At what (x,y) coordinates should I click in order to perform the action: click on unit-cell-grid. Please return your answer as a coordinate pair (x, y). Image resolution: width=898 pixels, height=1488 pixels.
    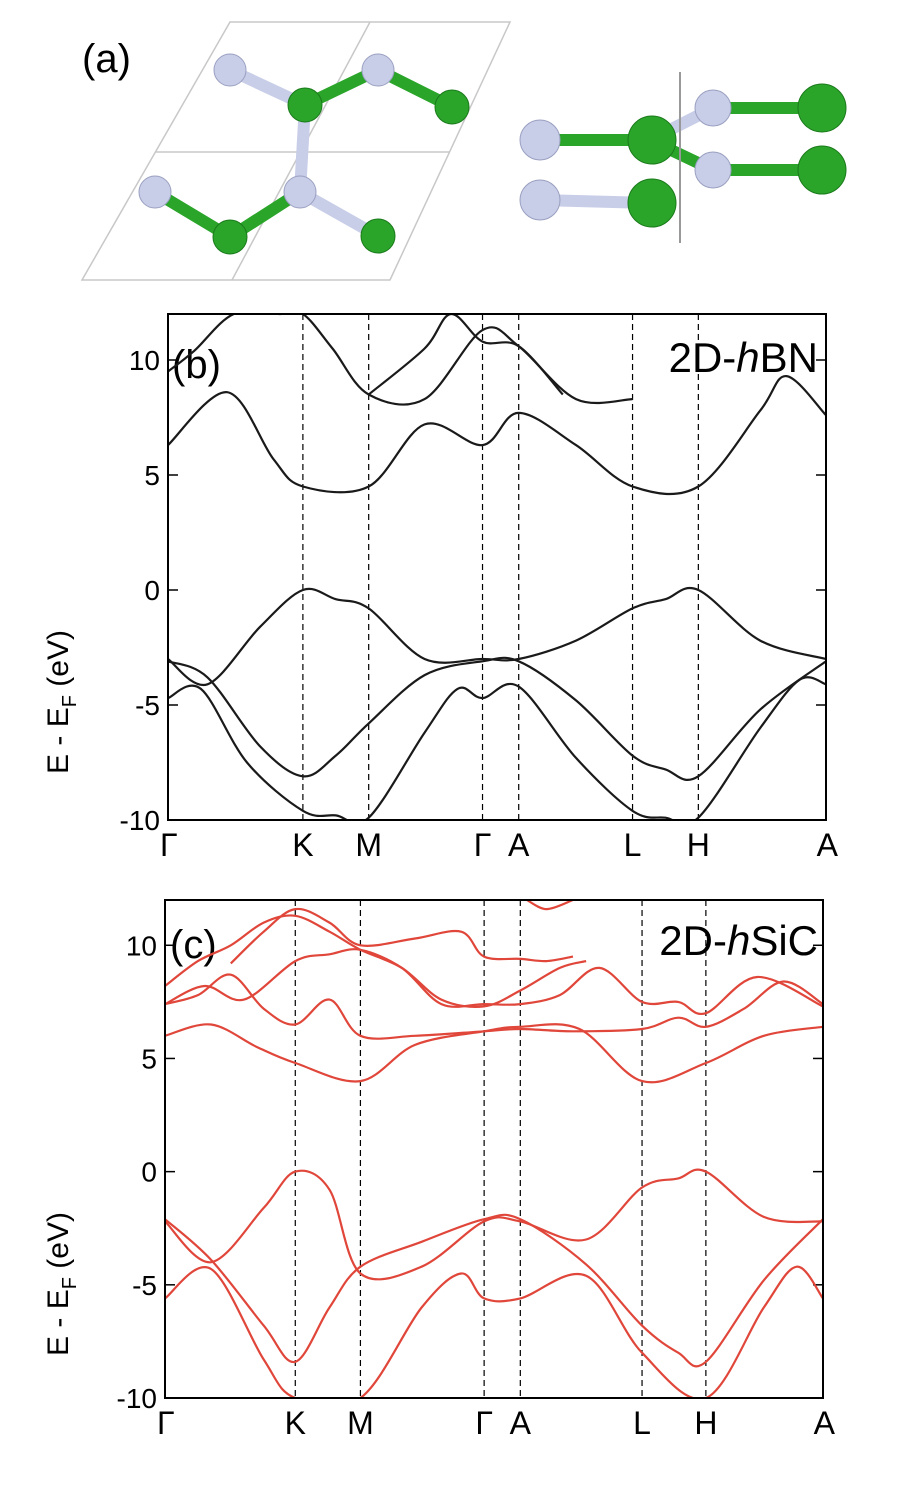
    Looking at the image, I should click on (296, 151).